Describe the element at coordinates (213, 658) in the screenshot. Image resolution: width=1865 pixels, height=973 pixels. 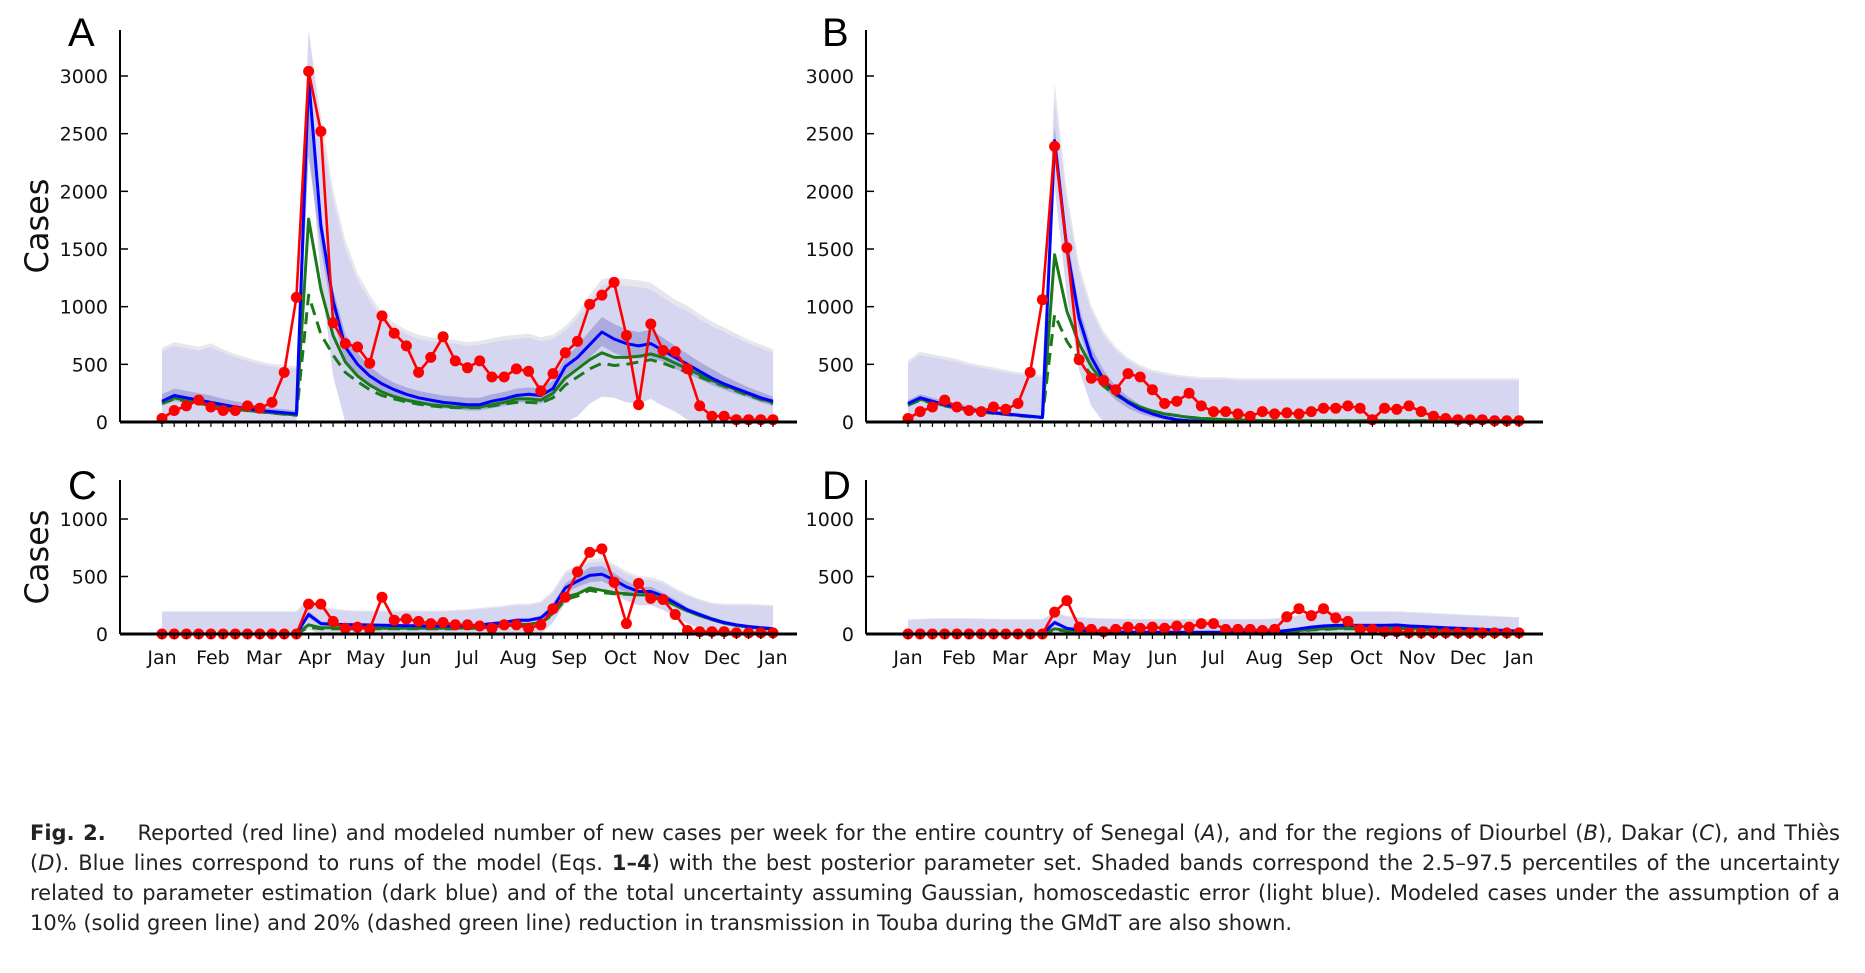
I see `panel-c-x-tick-label: Feb` at that location.